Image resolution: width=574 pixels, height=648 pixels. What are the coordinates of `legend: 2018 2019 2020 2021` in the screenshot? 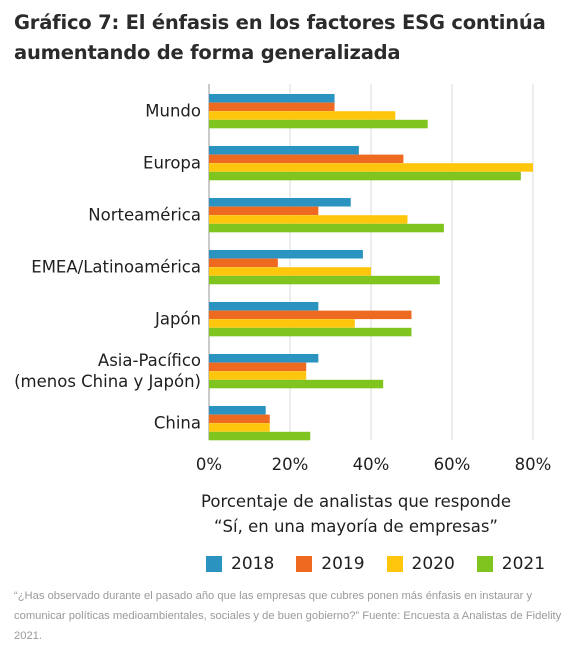 It's located at (386, 564).